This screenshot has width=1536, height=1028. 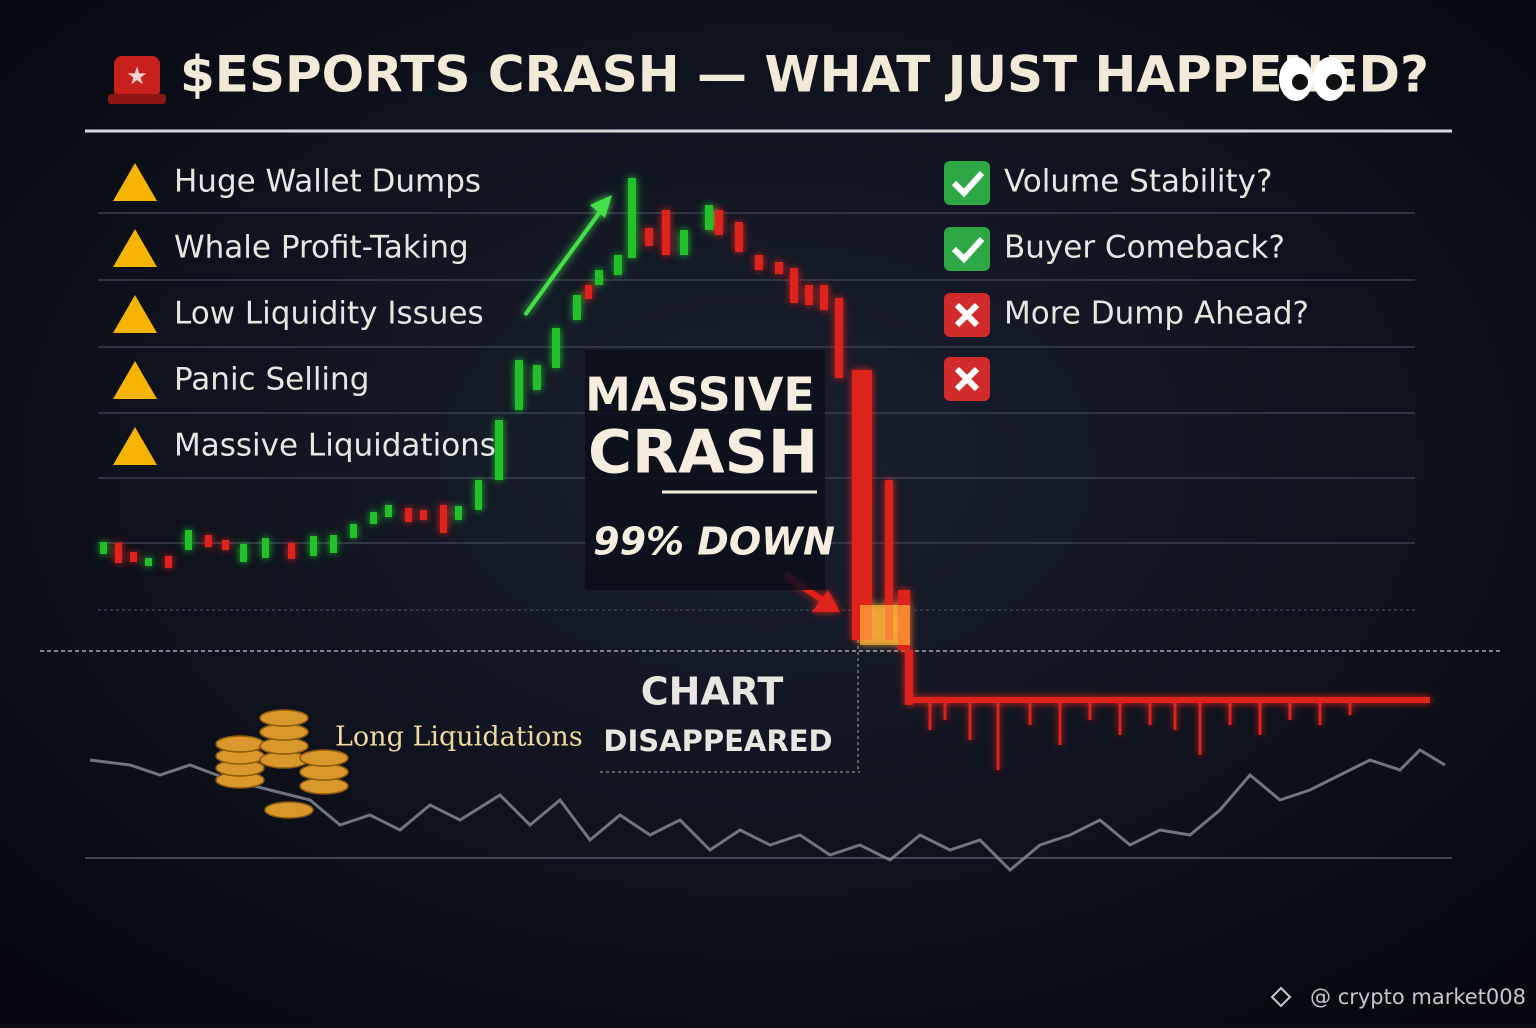 I want to click on right-item: More Dump Ahead?, so click(x=1156, y=314).